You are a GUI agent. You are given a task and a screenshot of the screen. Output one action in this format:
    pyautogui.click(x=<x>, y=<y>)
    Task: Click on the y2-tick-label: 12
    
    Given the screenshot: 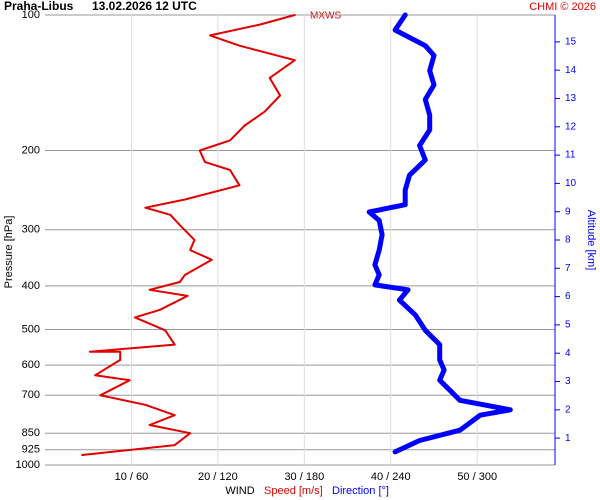 What is the action you would take?
    pyautogui.click(x=571, y=126)
    